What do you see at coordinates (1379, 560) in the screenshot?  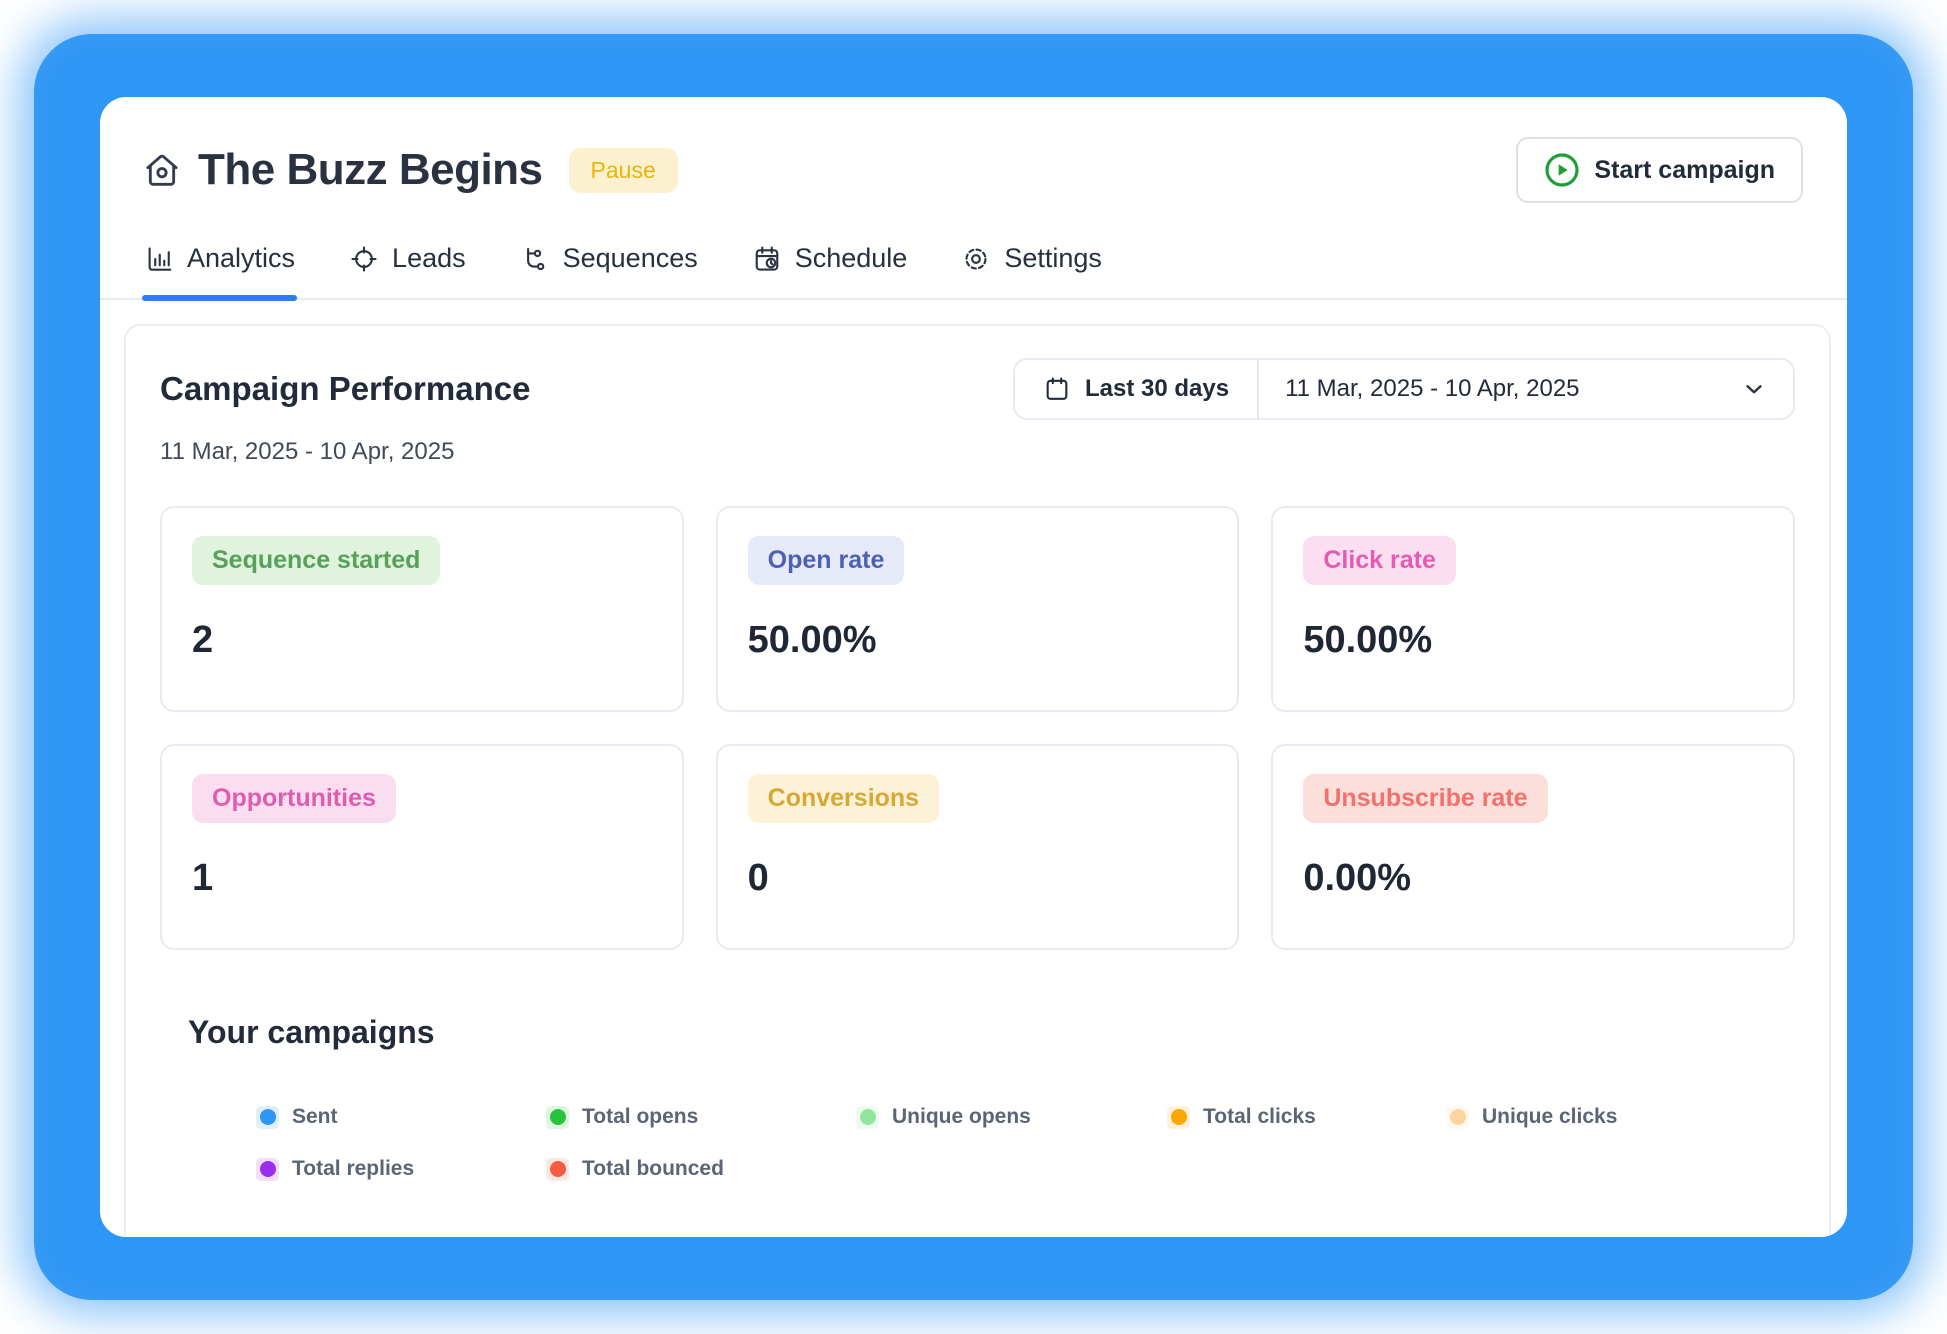 I see `metric-badge: Click rate` at bounding box center [1379, 560].